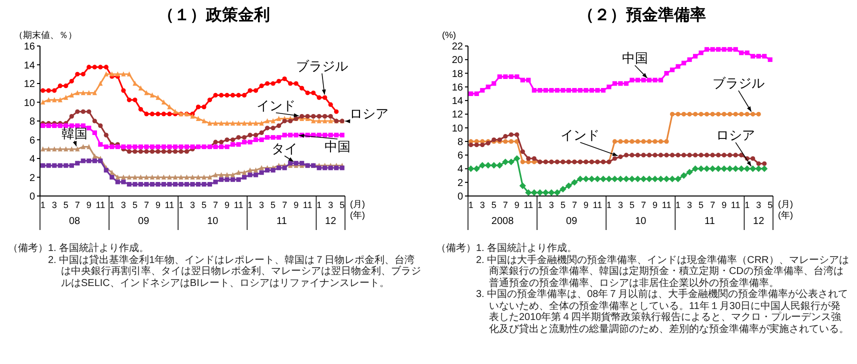  I want to click on series-label: 中国, so click(337, 146).